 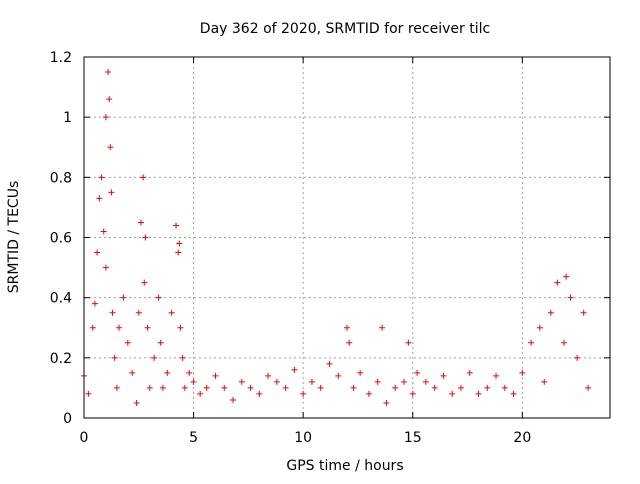 I want to click on x-tick-label: 15, so click(x=413, y=438).